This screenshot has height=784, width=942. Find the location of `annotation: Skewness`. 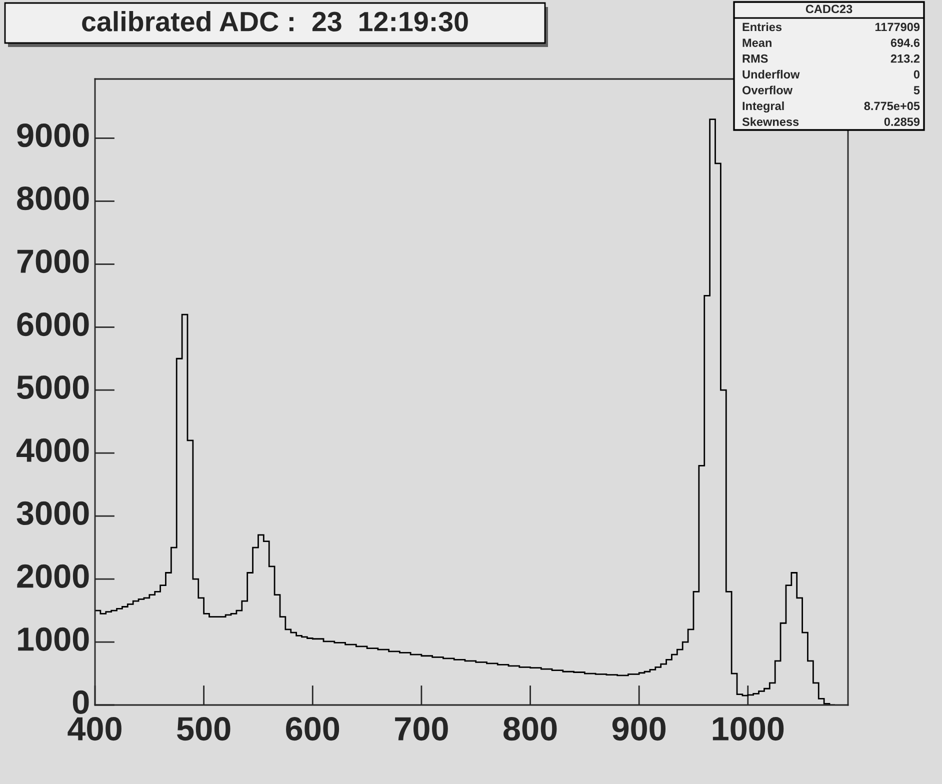

annotation: Skewness is located at coordinates (770, 121).